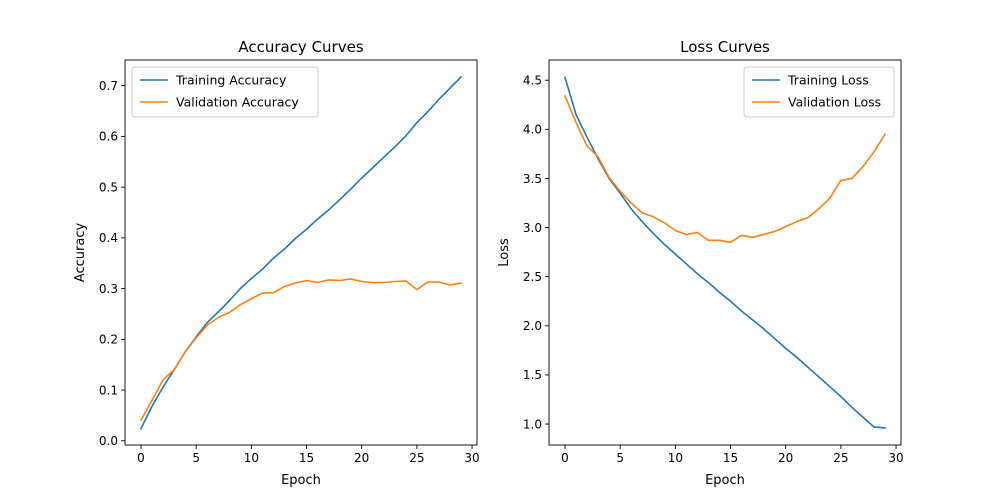  Describe the element at coordinates (828, 80) in the screenshot. I see `legend-label-training-loss: Training Loss` at that location.